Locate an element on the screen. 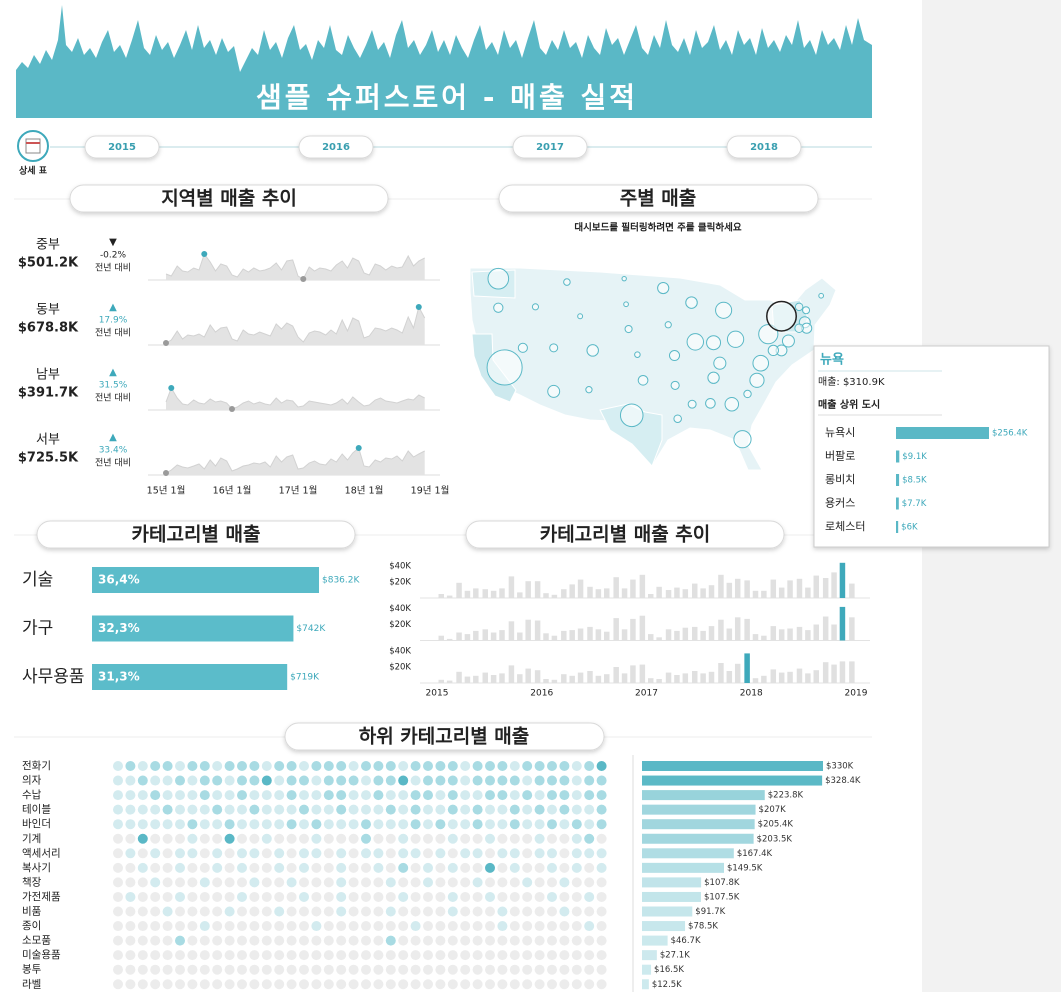  year-filter: 2016 is located at coordinates (336, 147).